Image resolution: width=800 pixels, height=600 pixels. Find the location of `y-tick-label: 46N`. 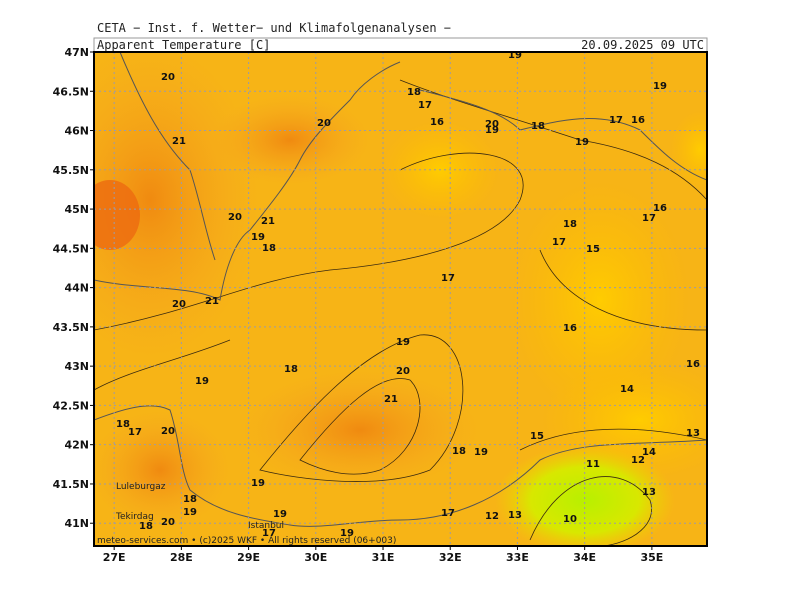

y-tick-label: 46N is located at coordinates (76, 131).